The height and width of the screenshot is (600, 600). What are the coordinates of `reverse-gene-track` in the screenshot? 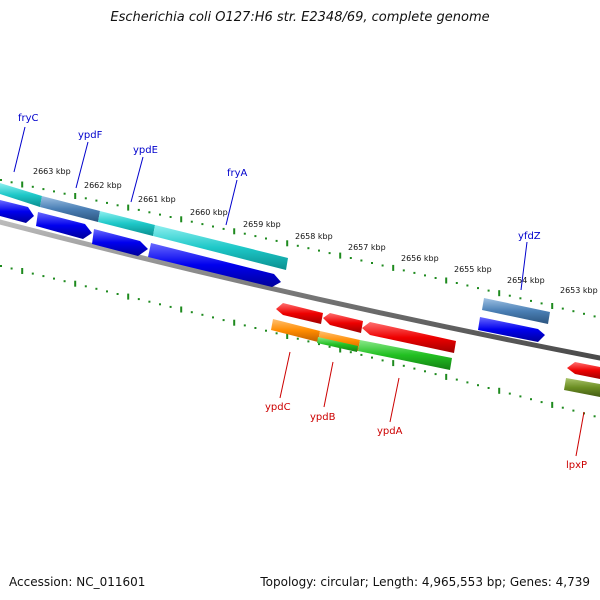 It's located at (435, 358).